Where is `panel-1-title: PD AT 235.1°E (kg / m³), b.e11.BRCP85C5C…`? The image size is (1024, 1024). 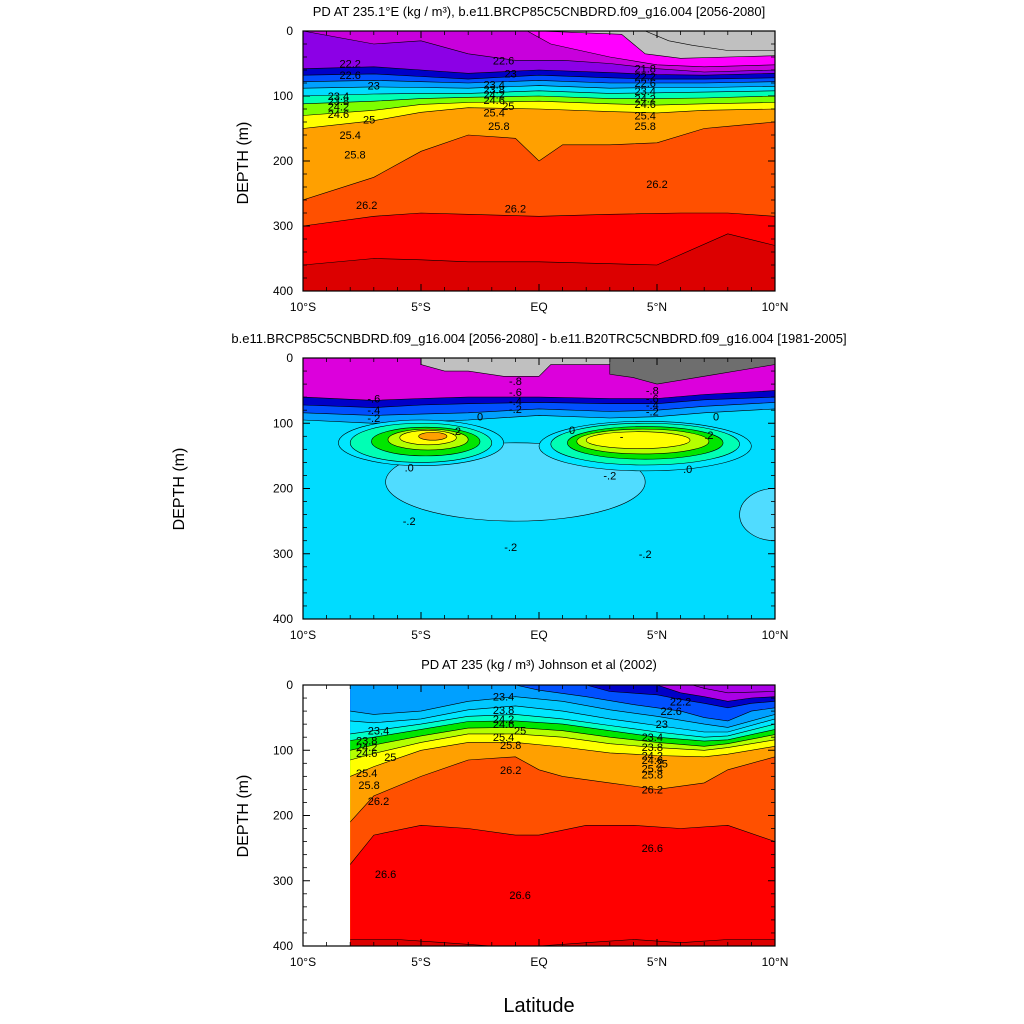
panel-1-title: PD AT 235.1°E (kg / m³), b.e11.BRCP85C5C… is located at coordinates (539, 11).